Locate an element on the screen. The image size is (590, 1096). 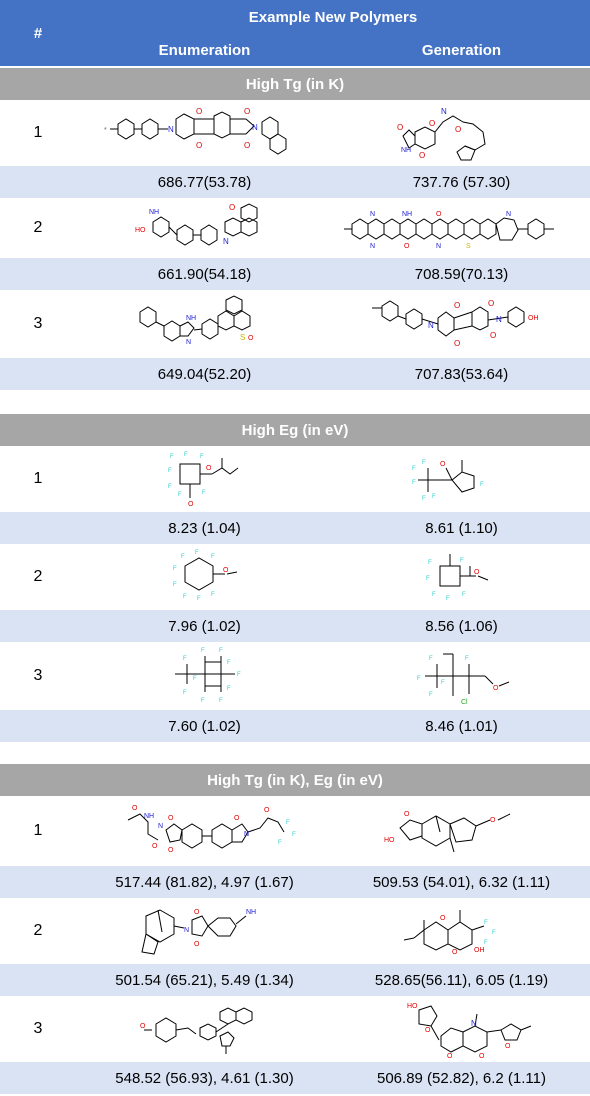
section-title-tg-eg: High Tg (in K), Eg (in eV) is located at coordinates (295, 780).